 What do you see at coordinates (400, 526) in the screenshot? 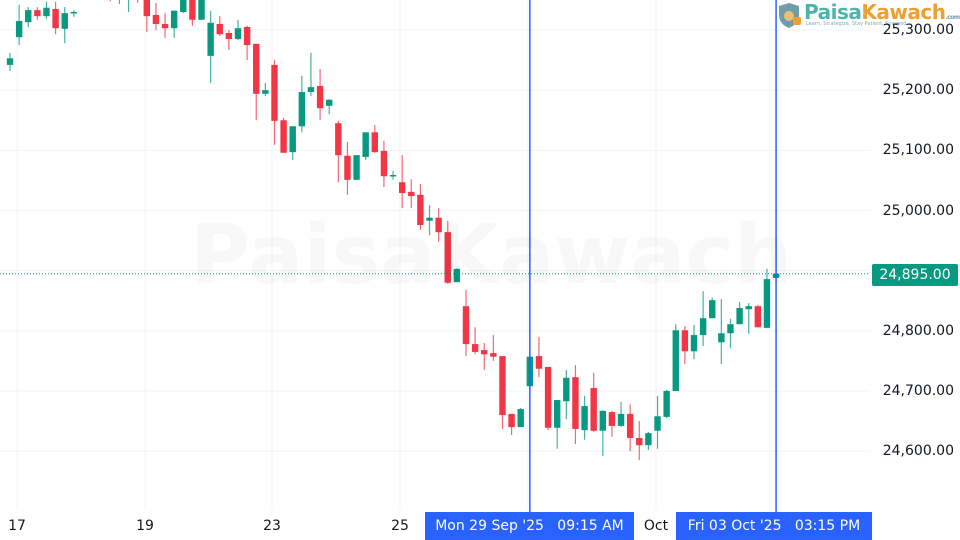
I see `time-tick-25: 25` at bounding box center [400, 526].